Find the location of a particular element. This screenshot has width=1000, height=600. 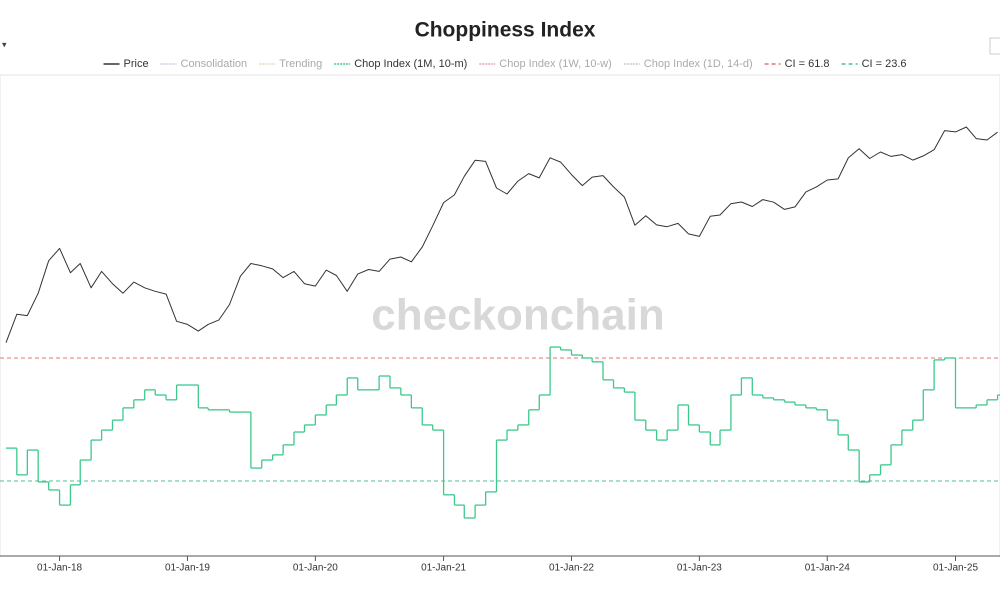

legend-item: Price is located at coordinates (126, 64).